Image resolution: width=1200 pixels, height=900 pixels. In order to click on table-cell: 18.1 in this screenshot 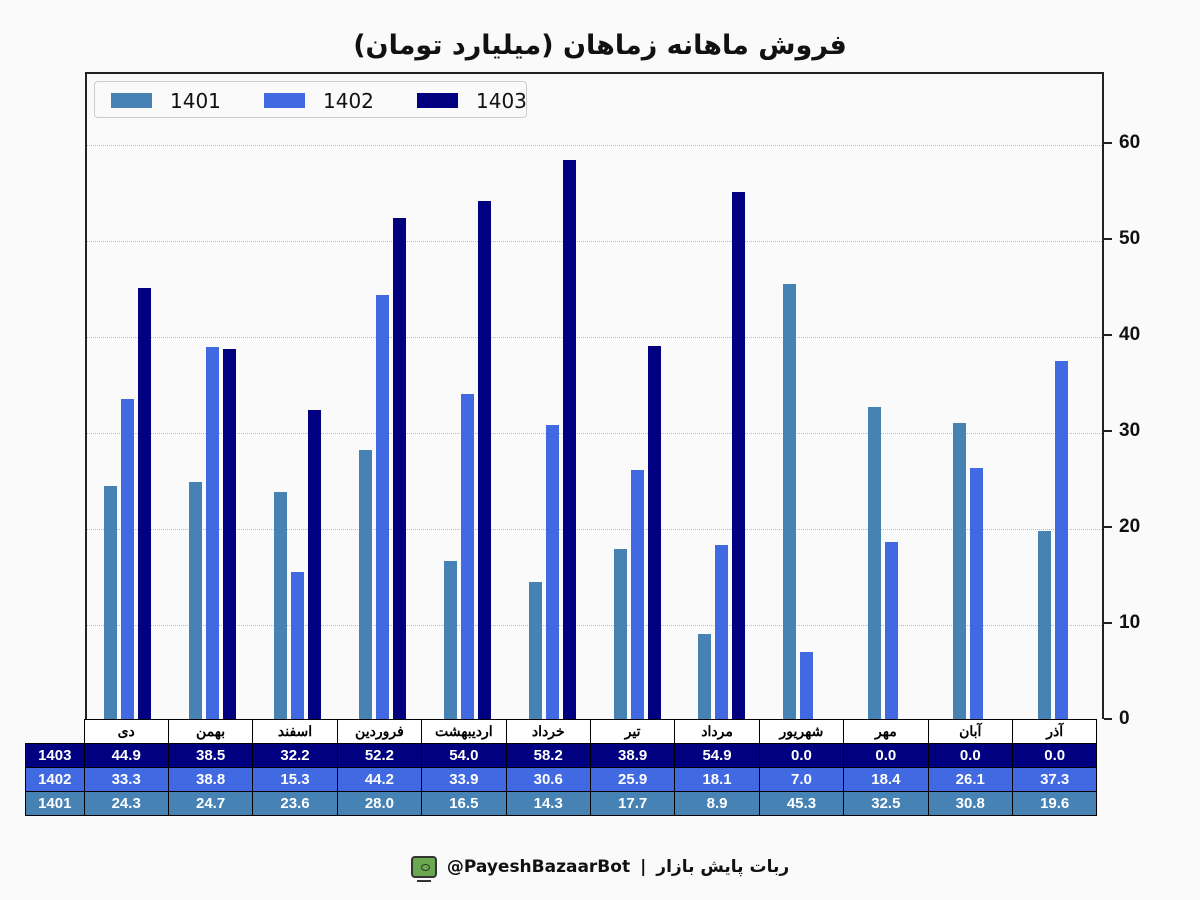, I will do `click(717, 779)`.